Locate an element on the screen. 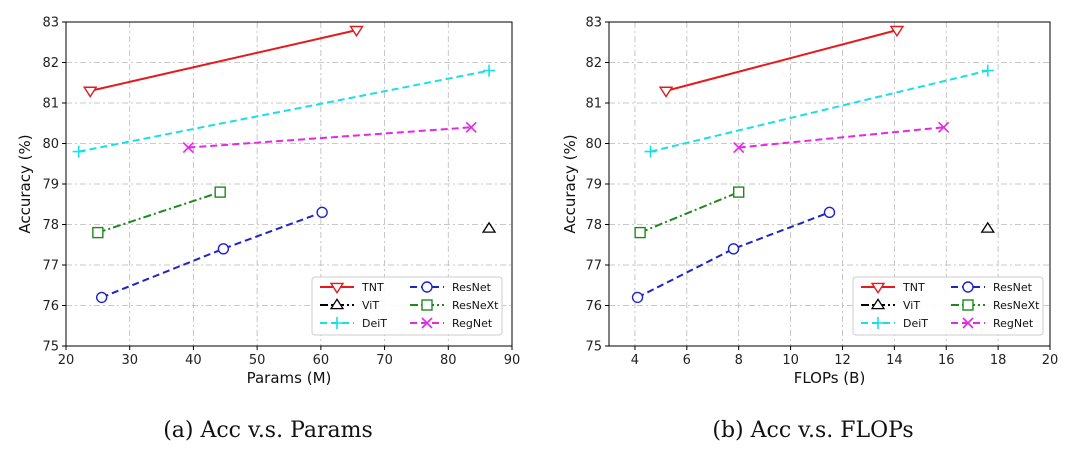 Image resolution: width=1080 pixels, height=454 pixels. x-tick-label: 60 is located at coordinates (321, 360).